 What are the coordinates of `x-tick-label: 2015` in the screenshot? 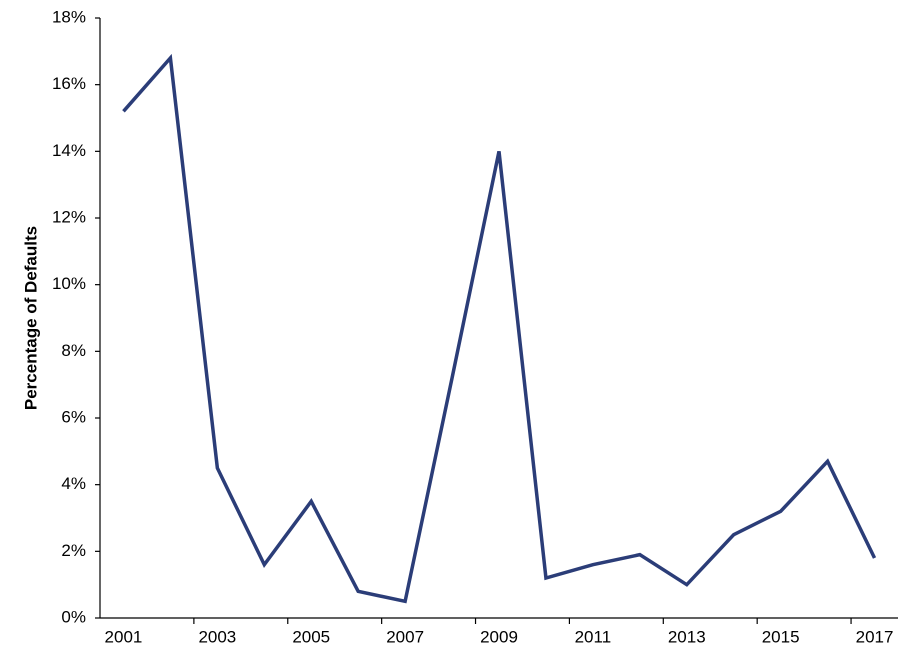 It's located at (781, 636).